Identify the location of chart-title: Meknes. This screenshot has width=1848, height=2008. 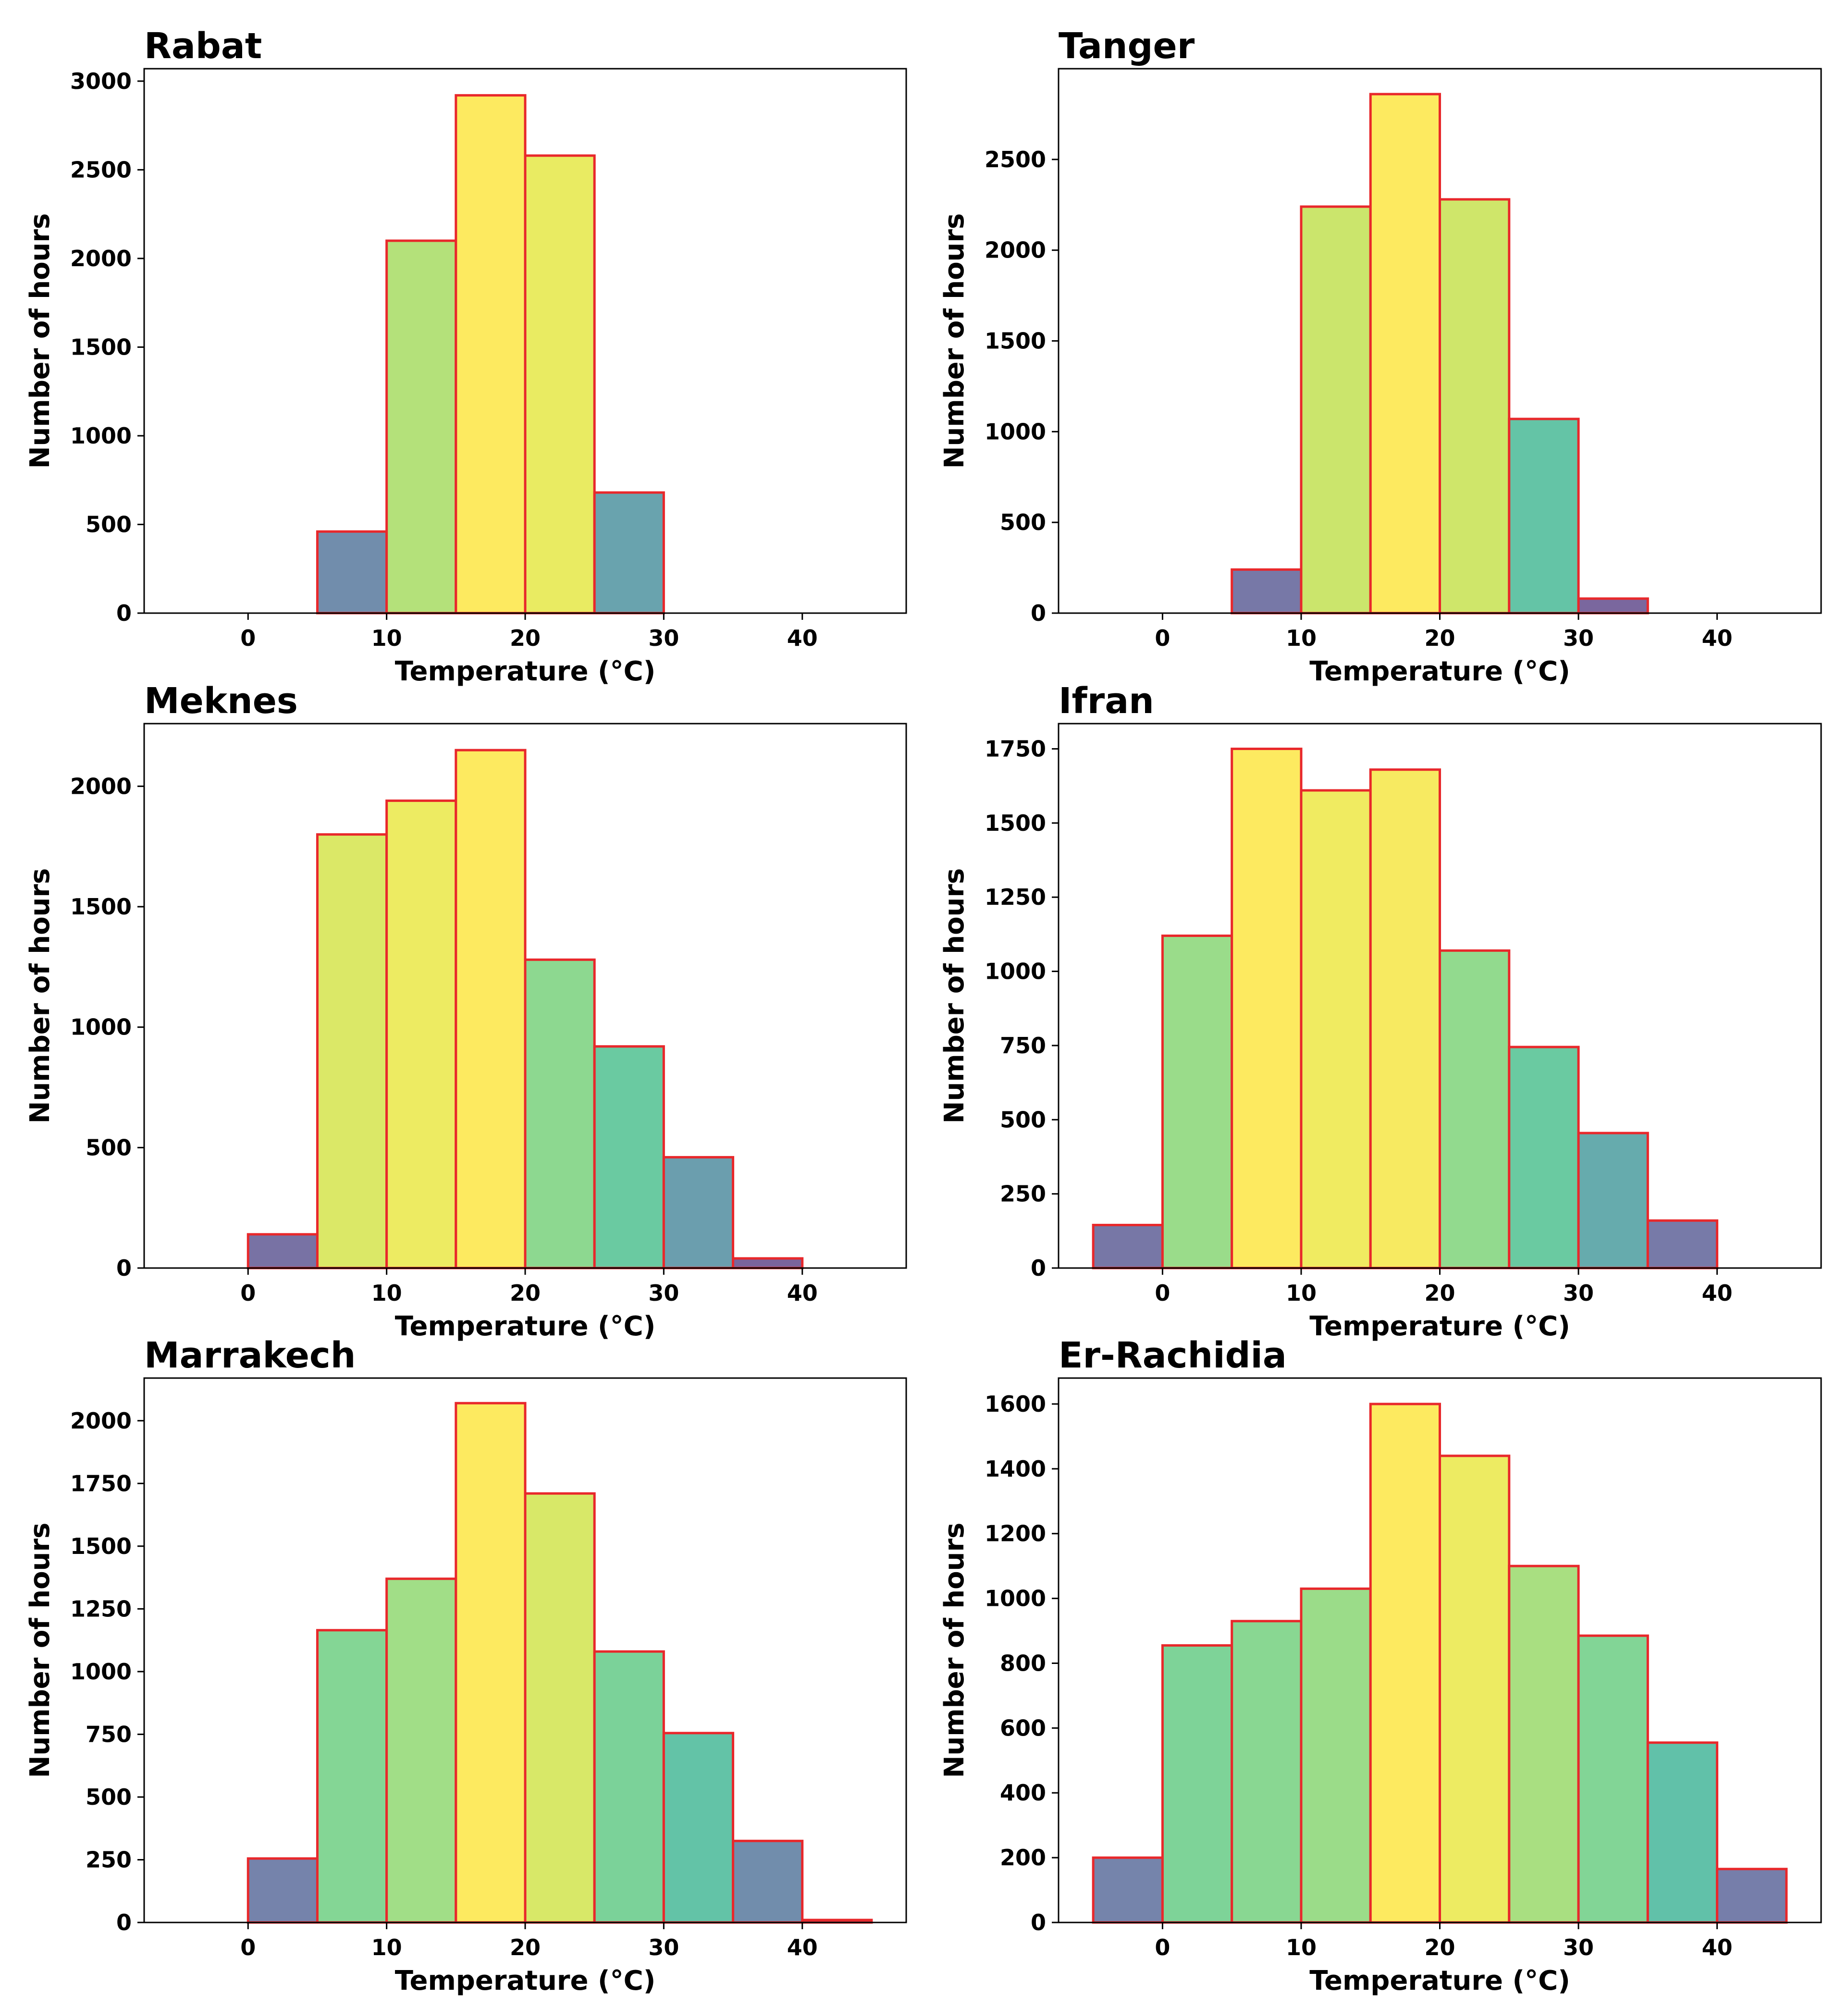
(221, 701).